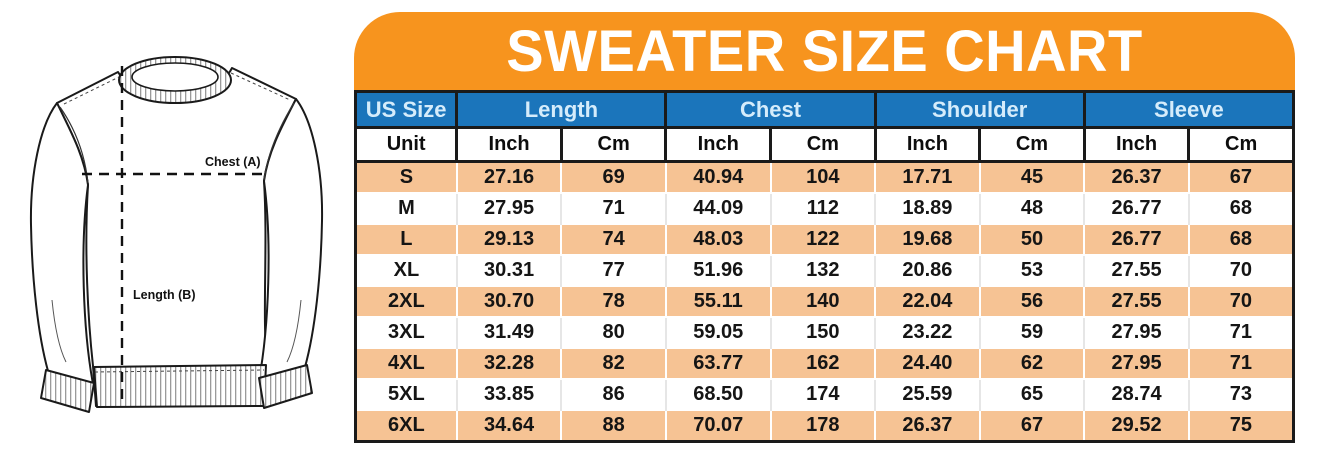  Describe the element at coordinates (928, 363) in the screenshot. I see `table-cell: 24.40` at that location.